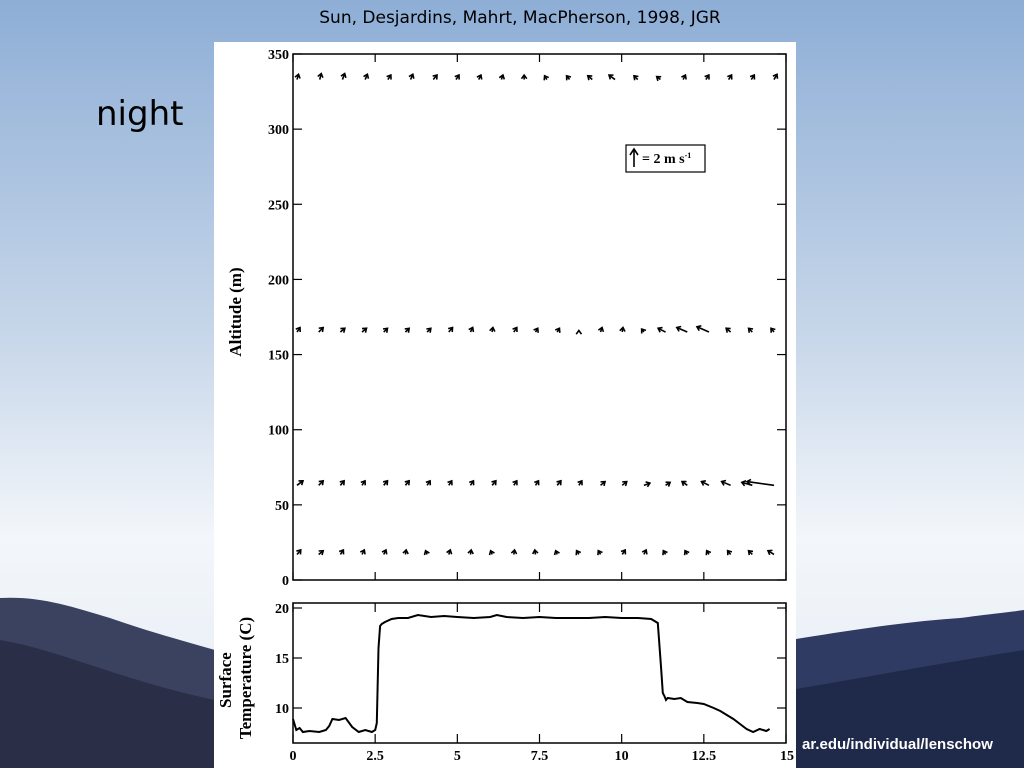 The width and height of the screenshot is (1024, 768). I want to click on time-tick-label: 2.5, so click(375, 756).